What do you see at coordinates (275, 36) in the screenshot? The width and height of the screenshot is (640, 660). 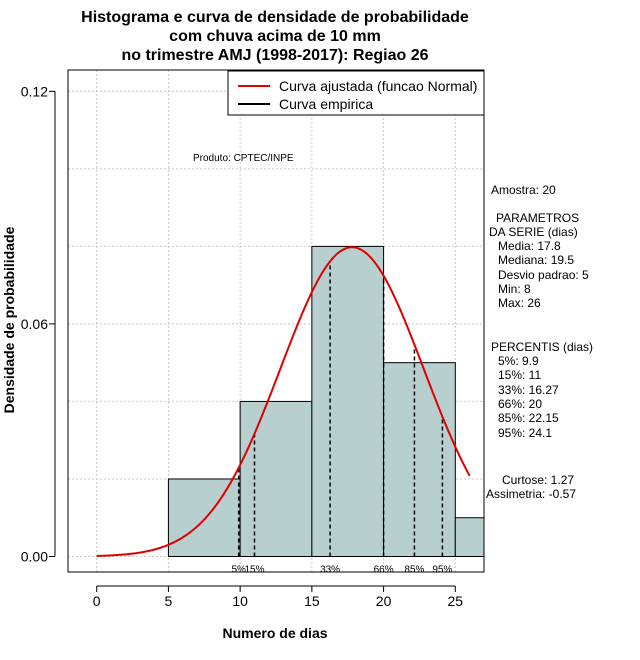 I see `chart-title-line-2: com chuva acima de 10 mm` at bounding box center [275, 36].